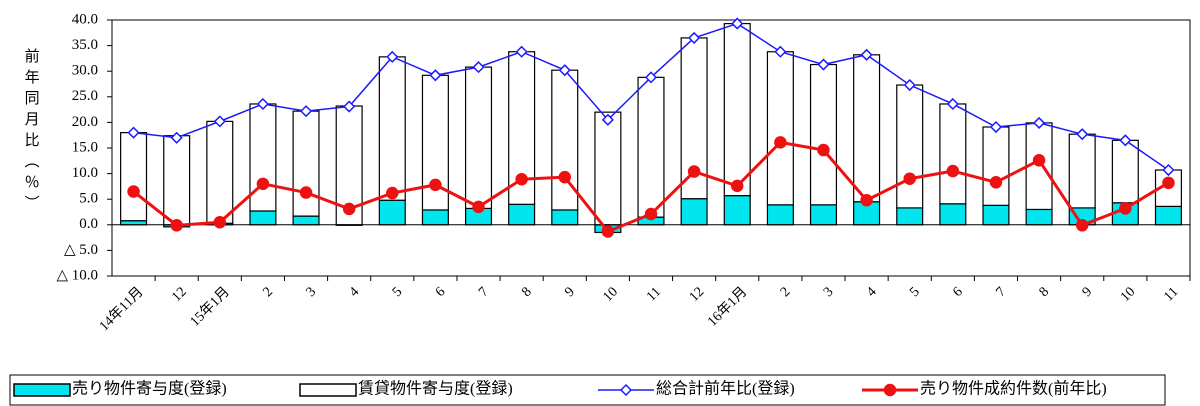 This screenshot has height=406, width=1200. Describe the element at coordinates (88, 224) in the screenshot. I see `y-tick-label: 0.0` at that location.